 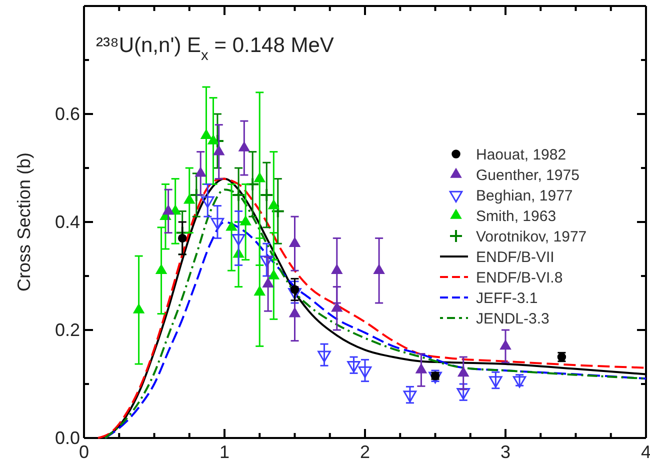 What do you see at coordinates (513, 319) in the screenshot?
I see `legend-label: JENDL-3.3` at bounding box center [513, 319].